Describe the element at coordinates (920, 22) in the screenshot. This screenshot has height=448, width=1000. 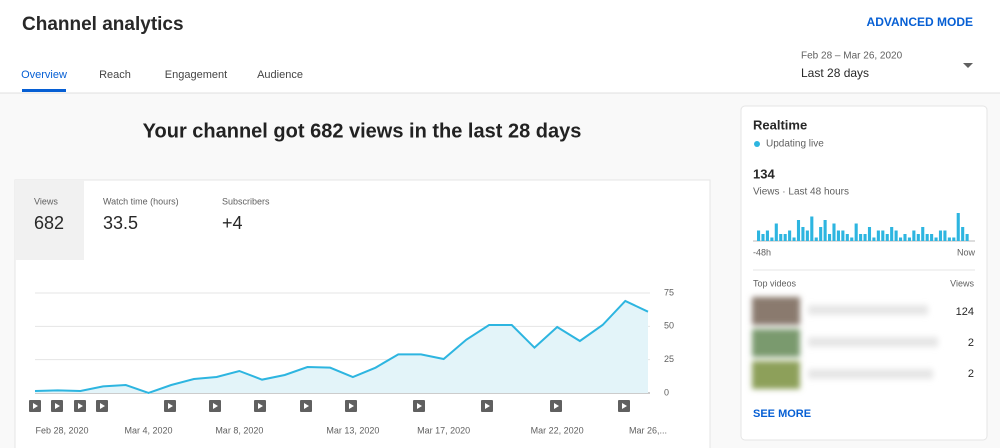
I see `advanced-mode: ADVANCED MODE` at that location.